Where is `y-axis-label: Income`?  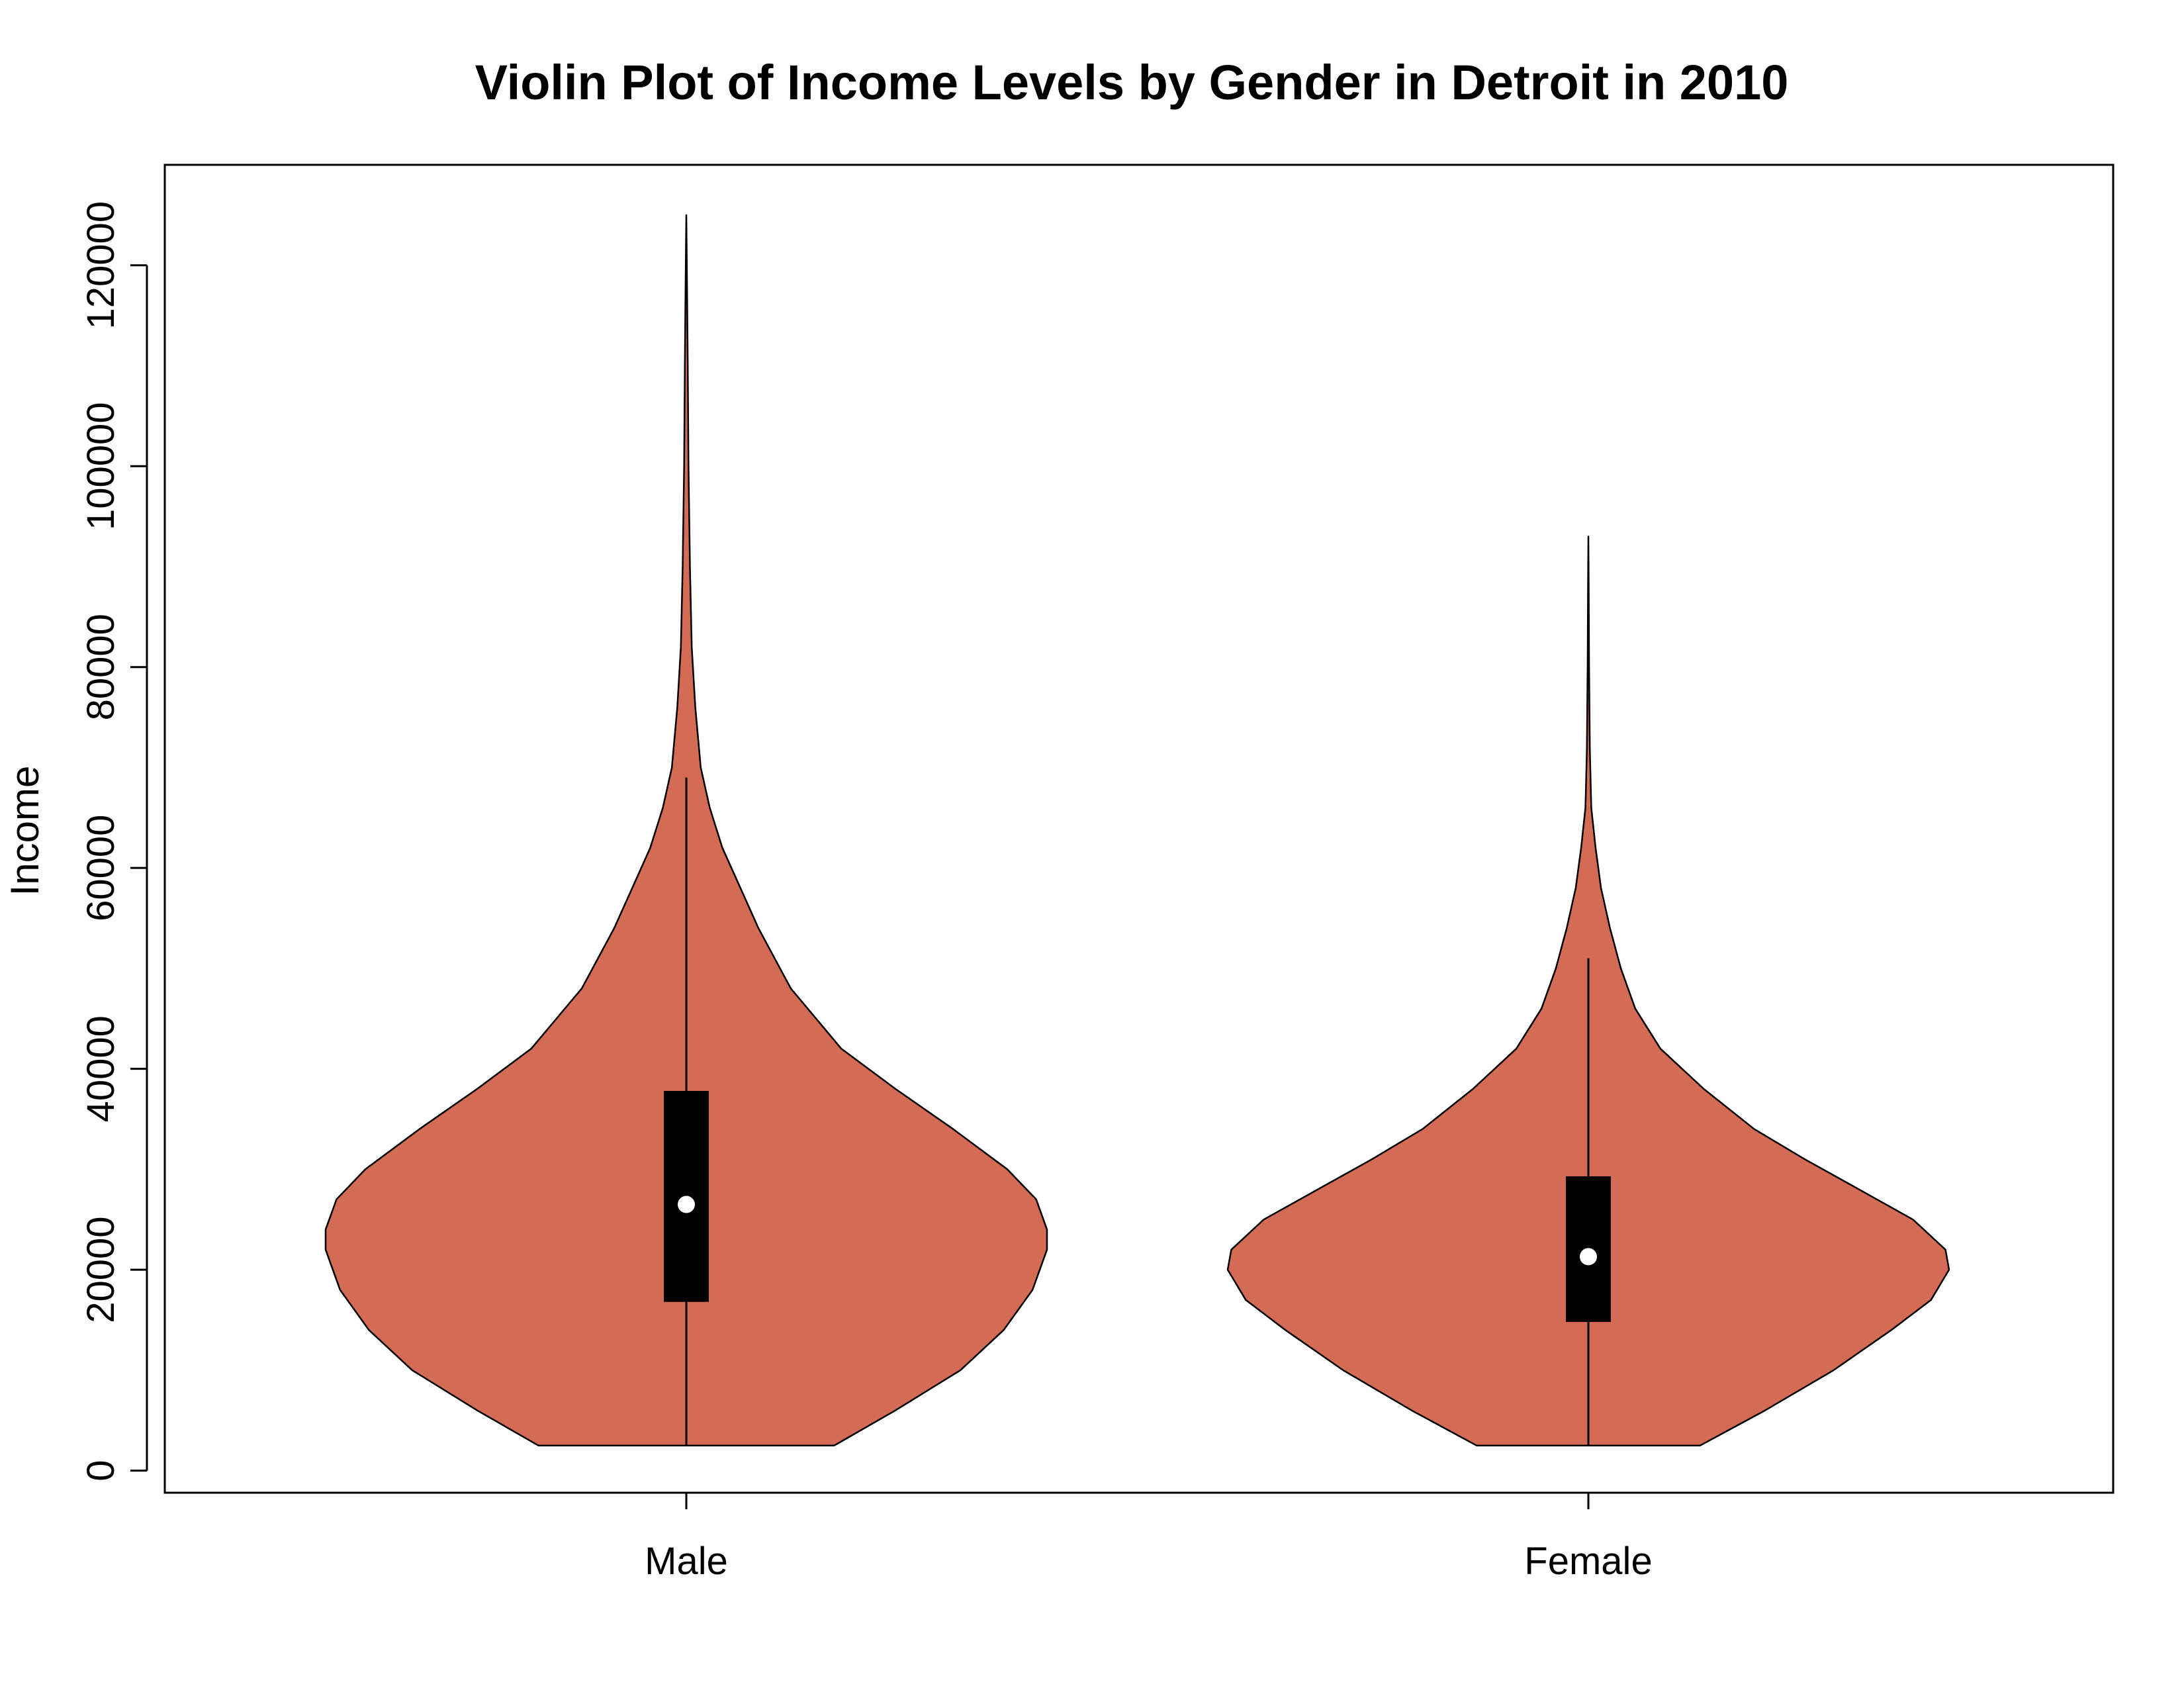
y-axis-label: Income is located at coordinates (25, 831).